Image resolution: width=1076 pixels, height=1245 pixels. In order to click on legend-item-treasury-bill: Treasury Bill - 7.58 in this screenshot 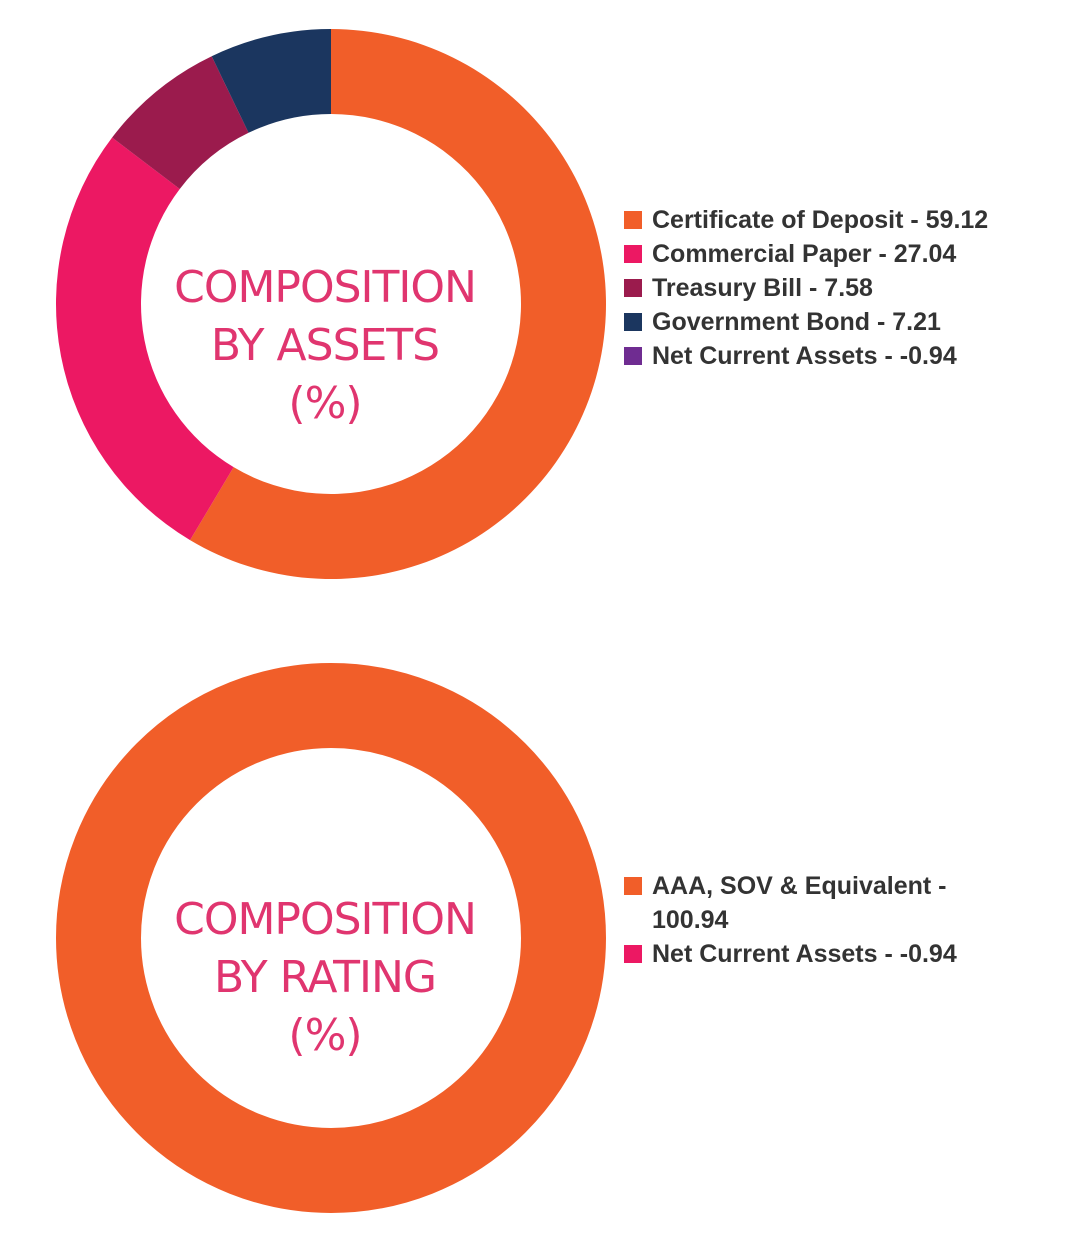, I will do `click(834, 288)`.